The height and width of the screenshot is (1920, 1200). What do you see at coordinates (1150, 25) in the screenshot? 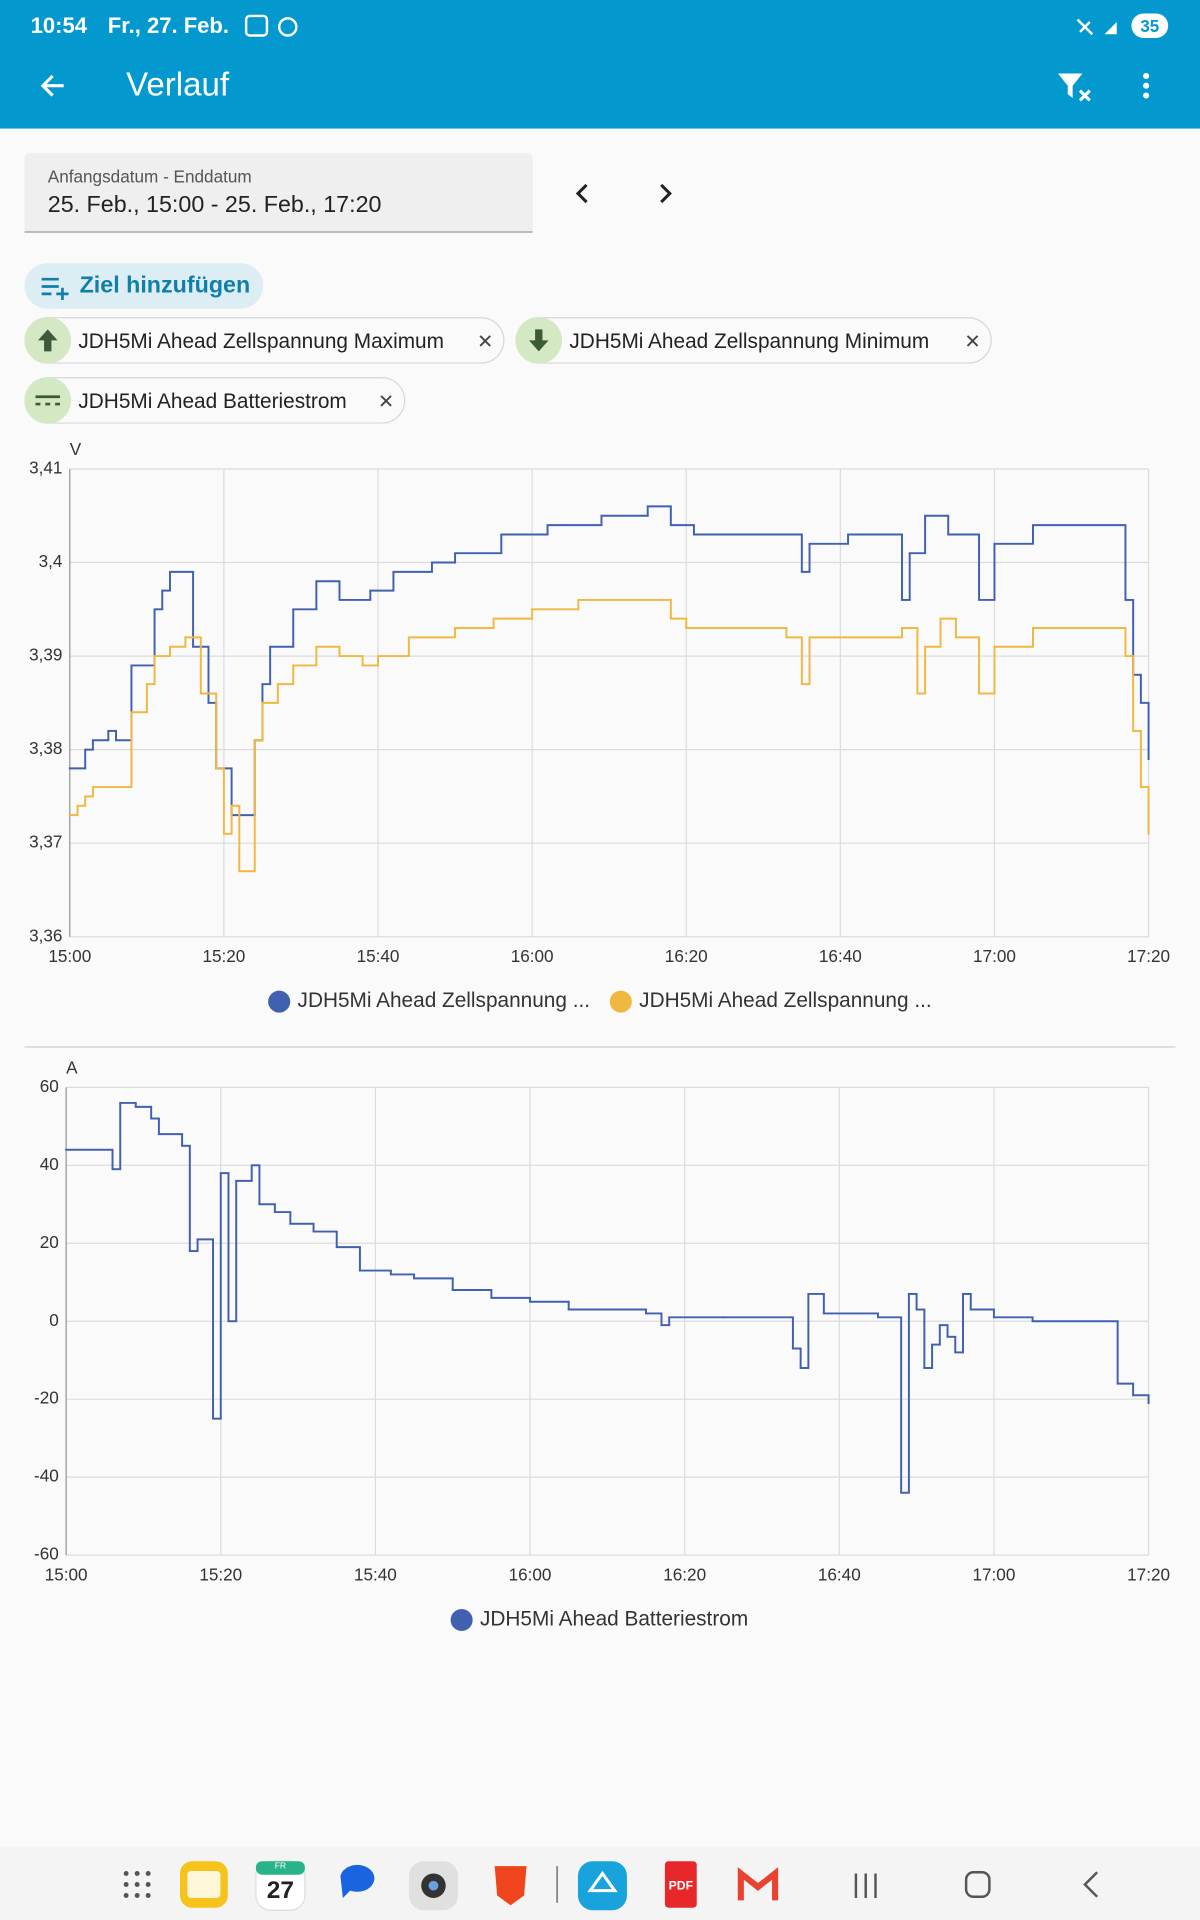
I see `battery: 35` at bounding box center [1150, 25].